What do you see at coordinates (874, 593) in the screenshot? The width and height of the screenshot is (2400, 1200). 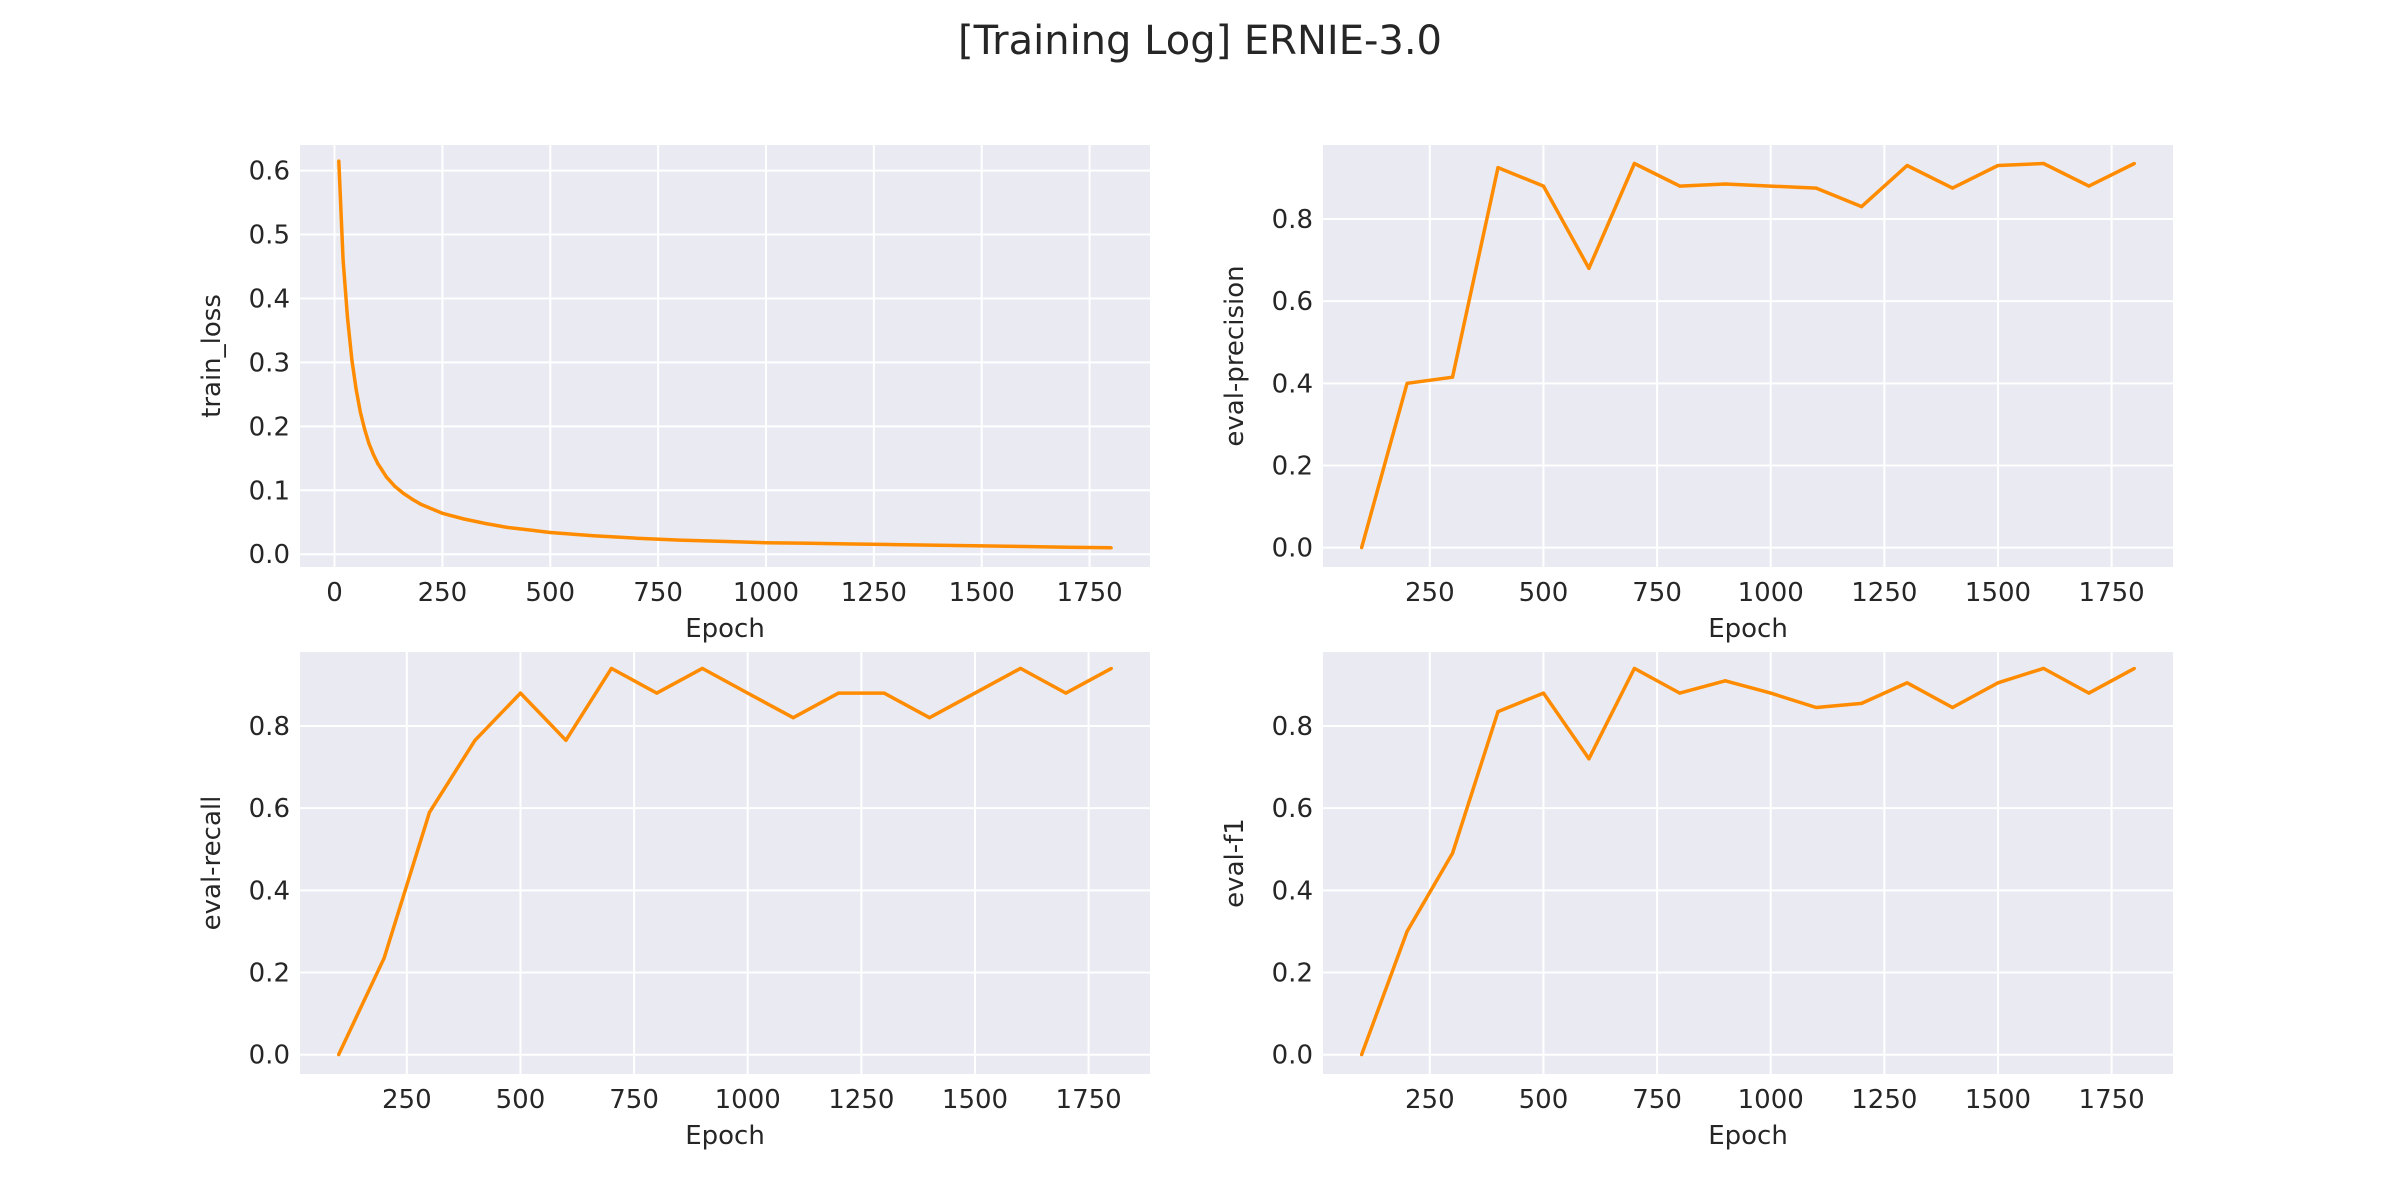 I see `train-loss-x-tick-label: 1250` at bounding box center [874, 593].